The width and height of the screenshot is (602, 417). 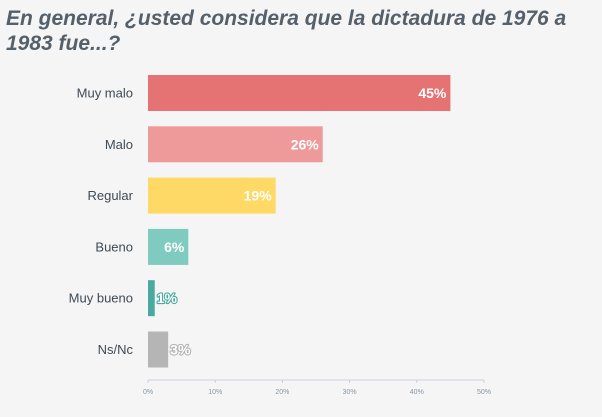 What do you see at coordinates (432, 93) in the screenshot?
I see `value-label: 45%` at bounding box center [432, 93].